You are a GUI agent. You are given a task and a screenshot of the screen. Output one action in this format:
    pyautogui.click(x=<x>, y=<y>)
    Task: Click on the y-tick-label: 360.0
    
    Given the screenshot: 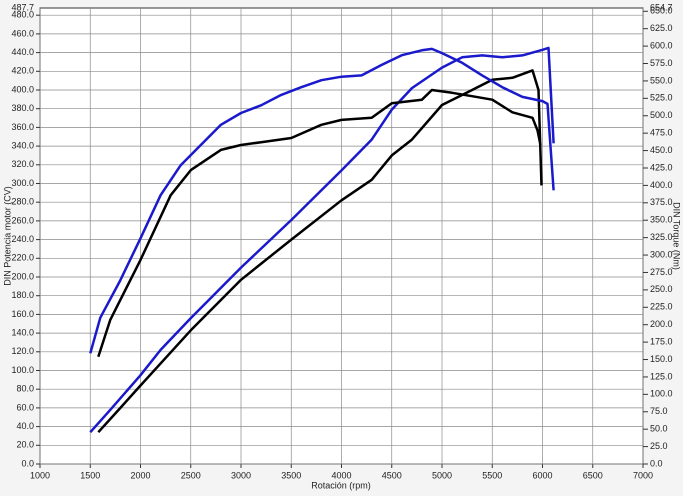 What is the action you would take?
    pyautogui.click(x=22, y=127)
    